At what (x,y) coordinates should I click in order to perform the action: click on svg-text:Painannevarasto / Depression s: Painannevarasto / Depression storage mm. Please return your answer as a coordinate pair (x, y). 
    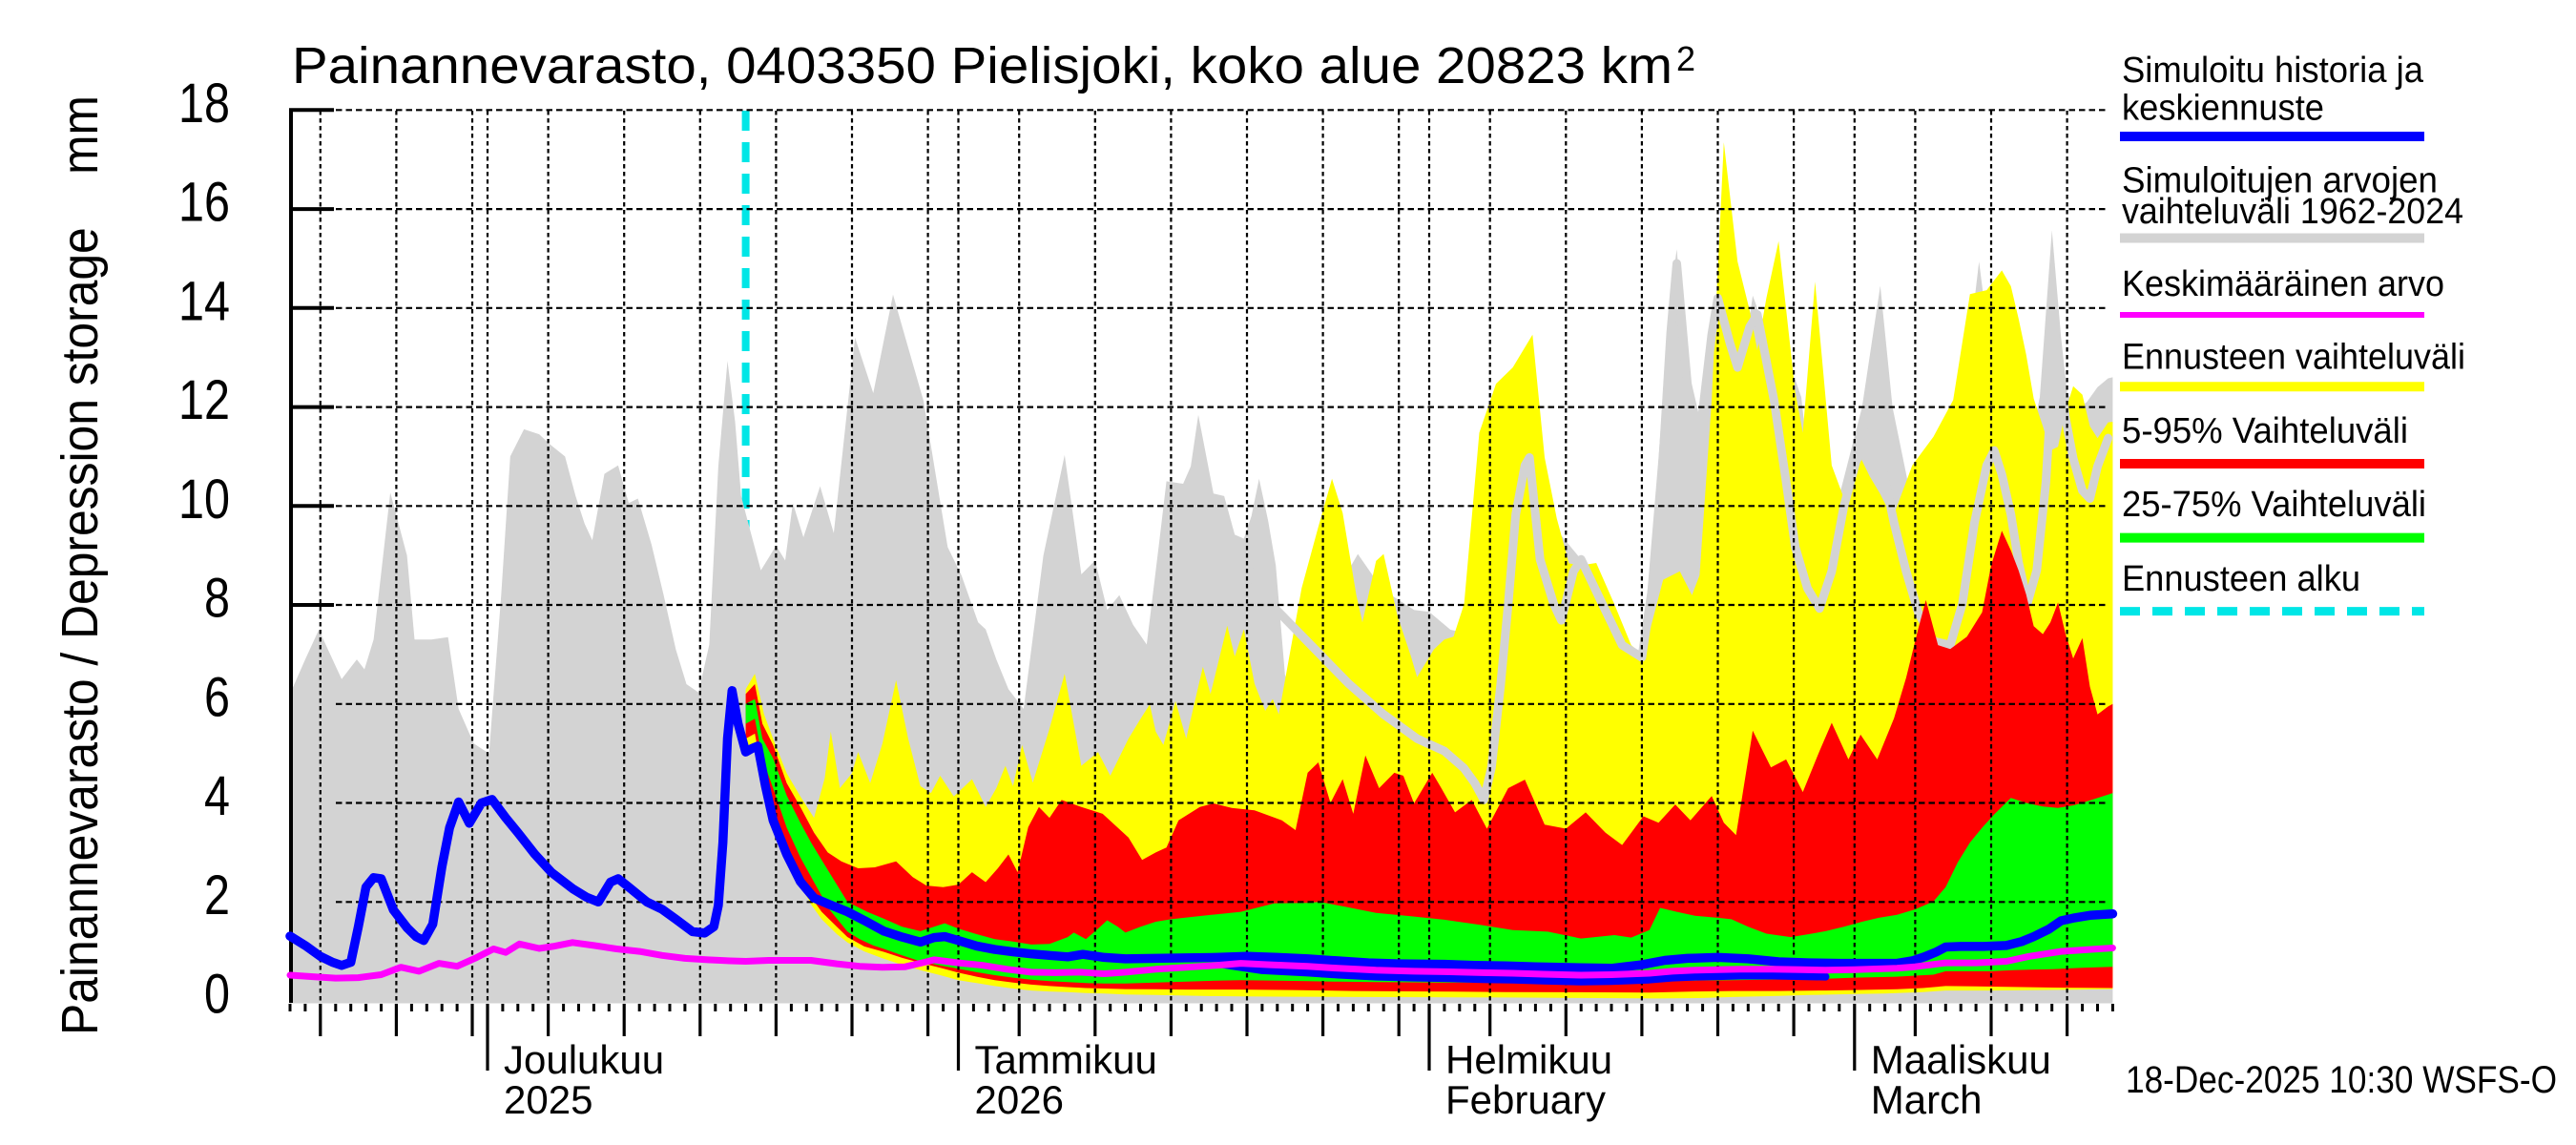
    Looking at the image, I should click on (80, 565).